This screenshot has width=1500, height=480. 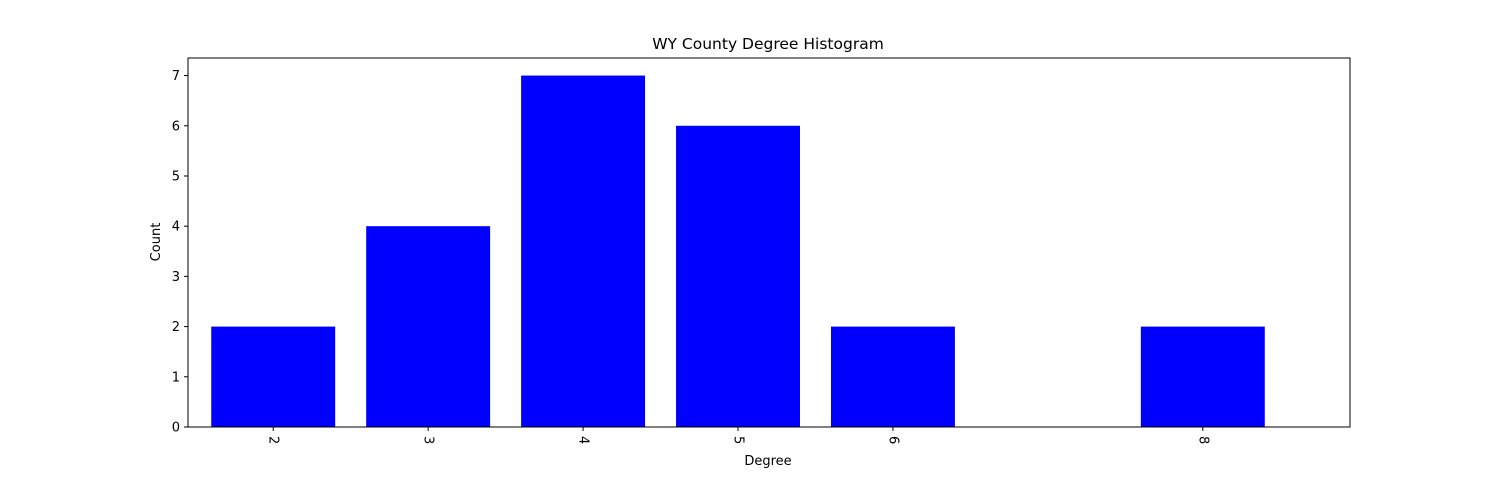 What do you see at coordinates (583, 440) in the screenshot?
I see `x-tick-label: 4` at bounding box center [583, 440].